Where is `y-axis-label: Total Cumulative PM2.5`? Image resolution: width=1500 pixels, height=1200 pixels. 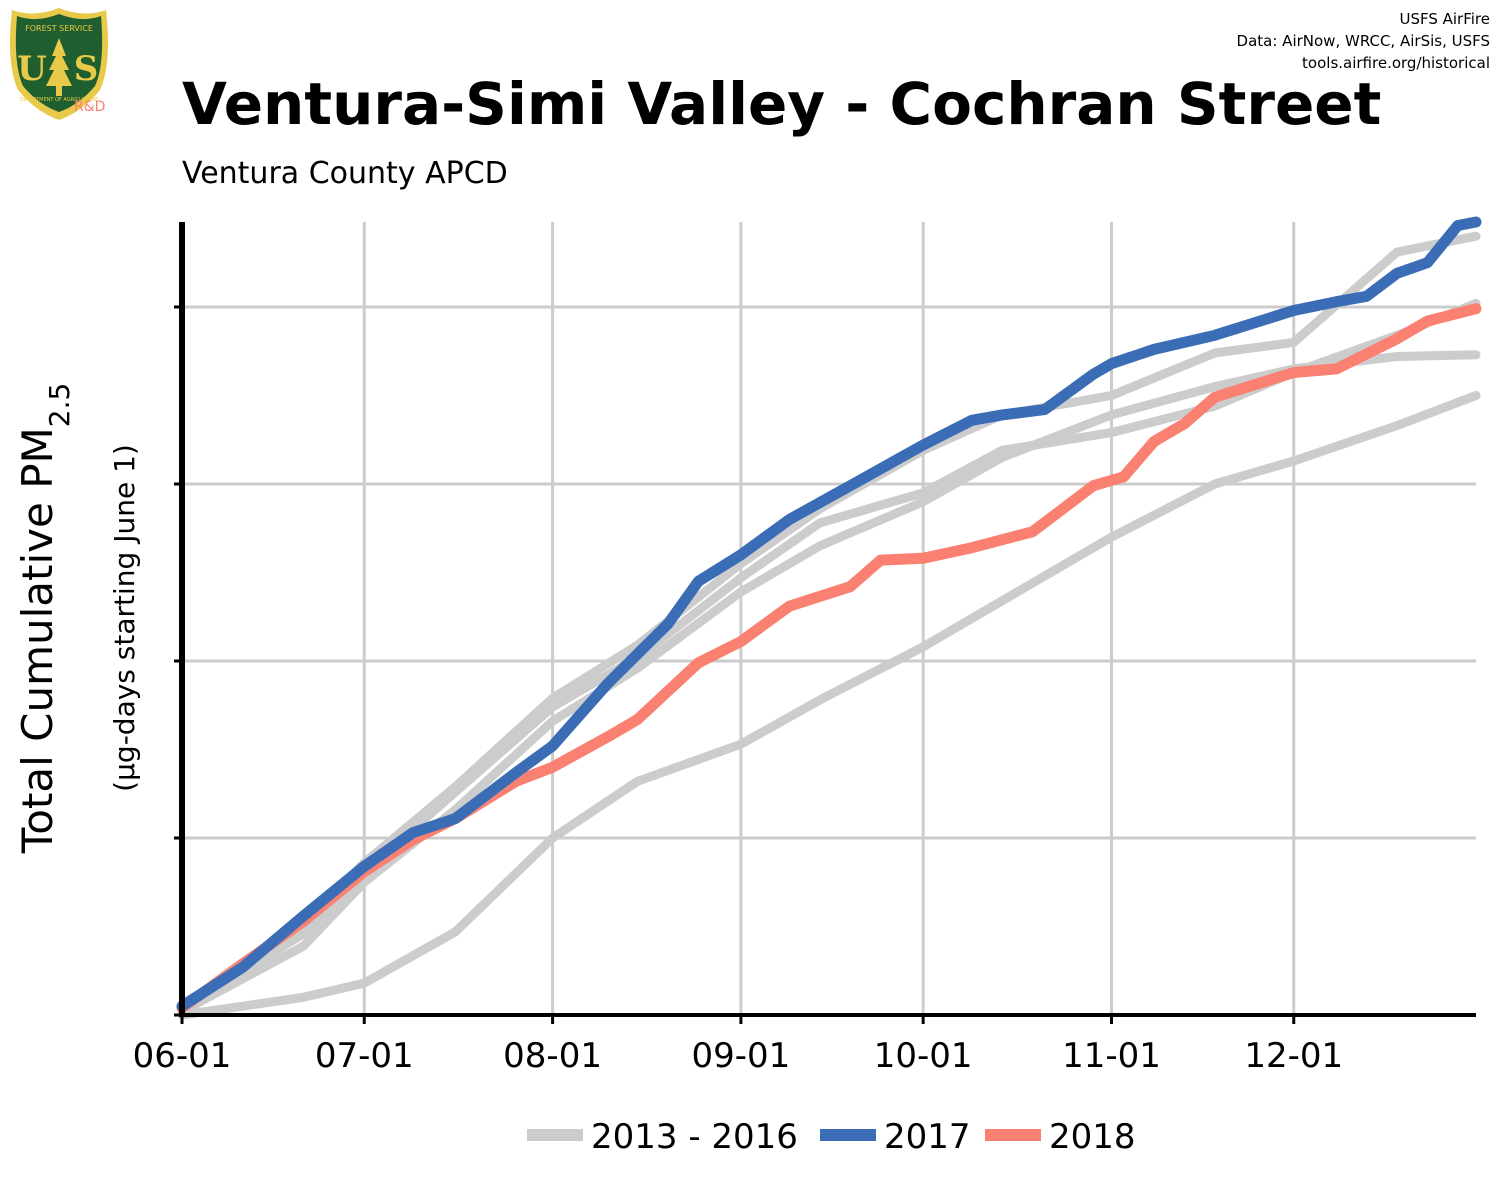
y-axis-label: Total Cumulative PM2.5 is located at coordinates (44, 619).